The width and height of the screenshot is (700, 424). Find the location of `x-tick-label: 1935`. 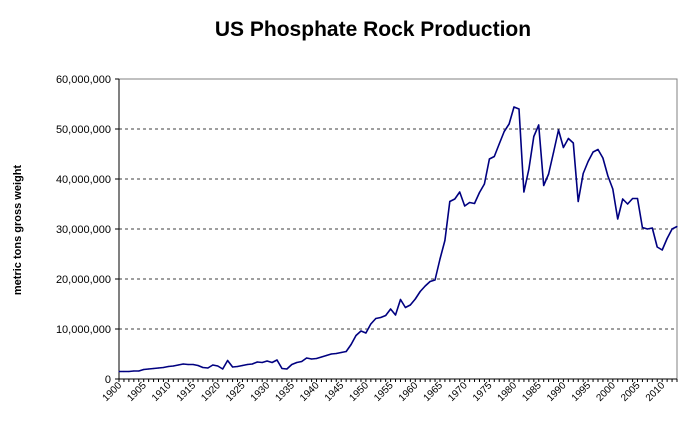

x-tick-label: 1935 is located at coordinates (285, 392).